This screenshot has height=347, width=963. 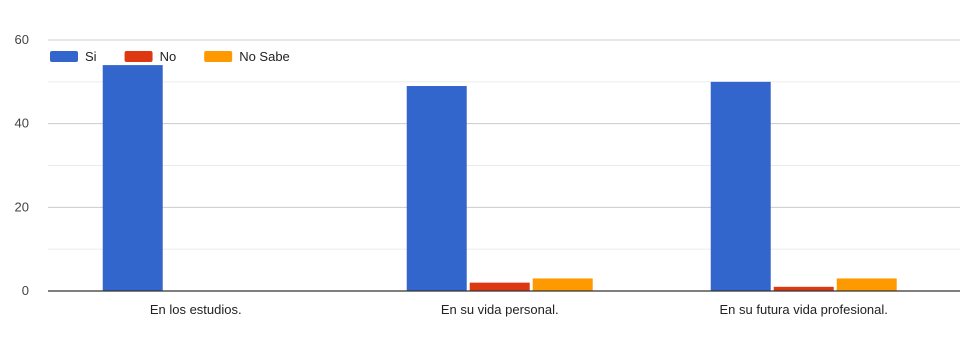 What do you see at coordinates (500, 309) in the screenshot?
I see `x-category-label: En su vida personal.` at bounding box center [500, 309].